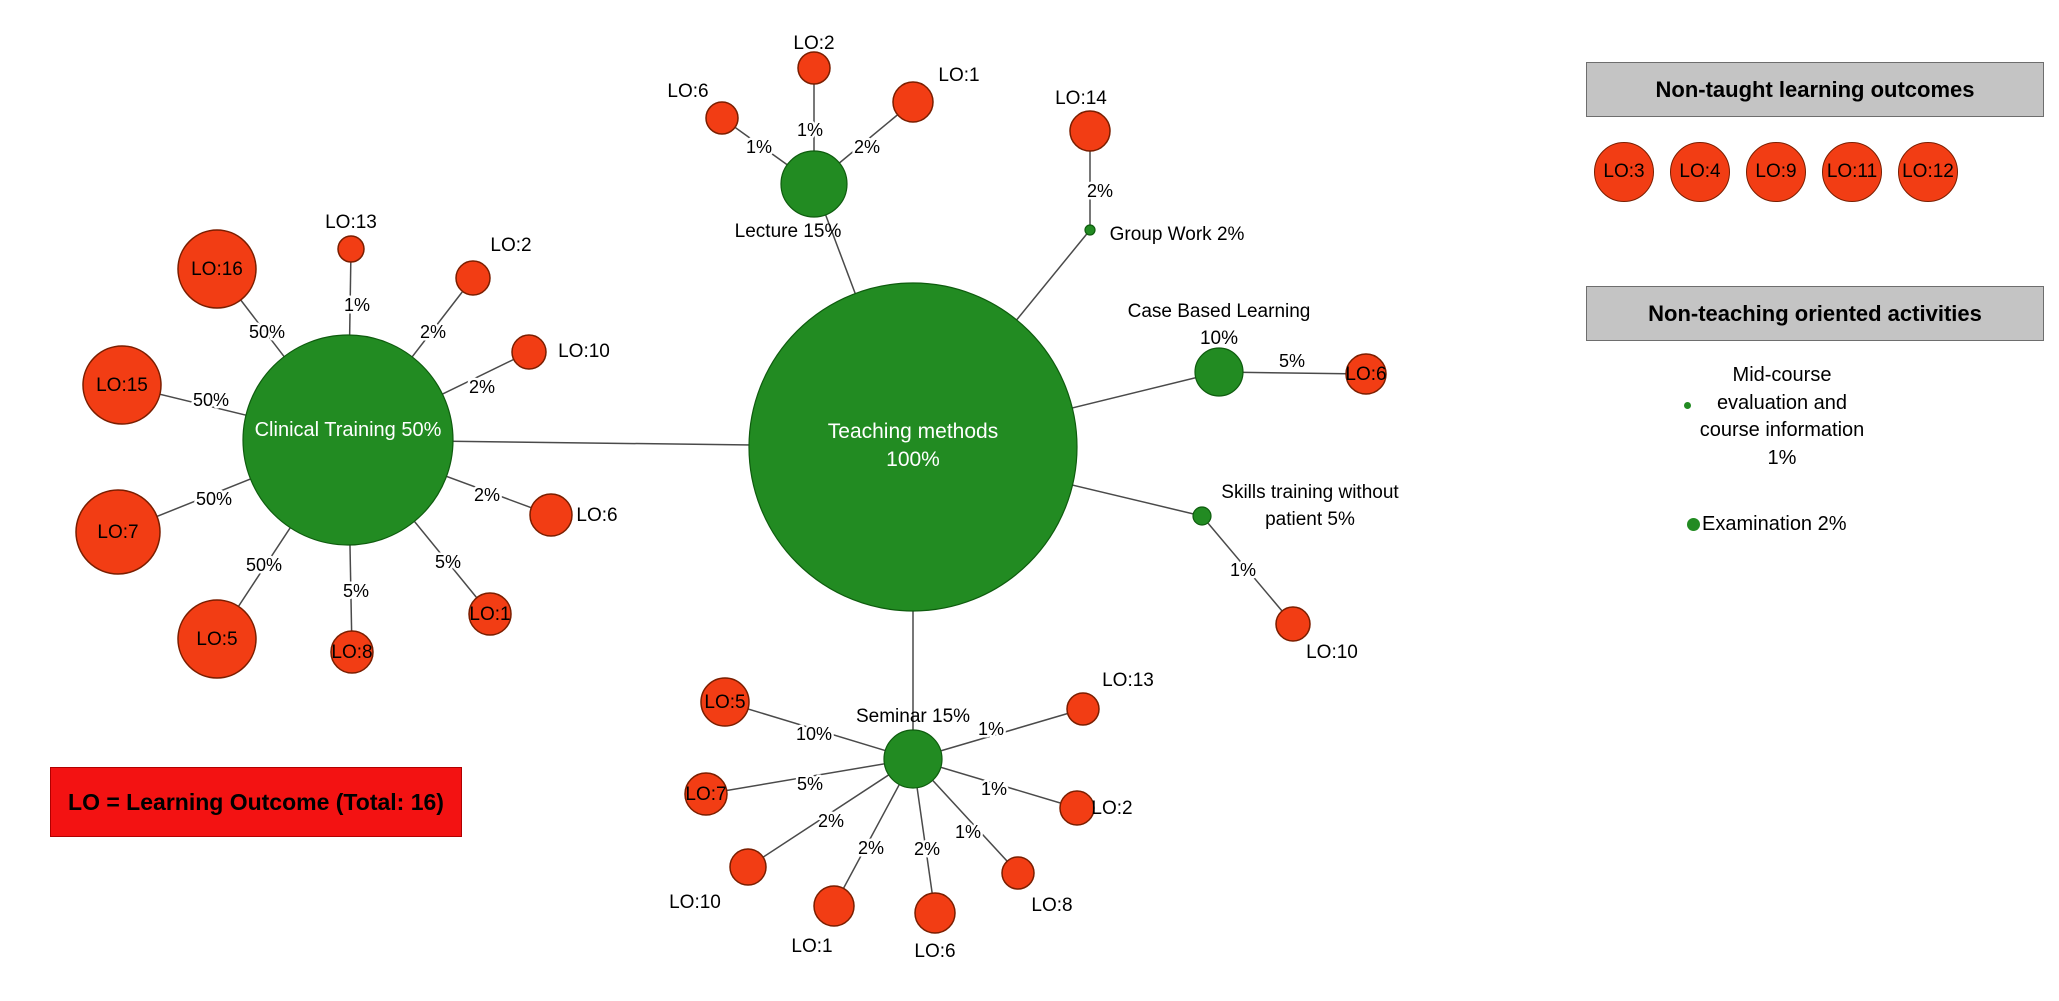 The width and height of the screenshot is (2059, 1001). Describe the element at coordinates (510, 245) in the screenshot. I see `label-cl-lo2: LO:2` at that location.